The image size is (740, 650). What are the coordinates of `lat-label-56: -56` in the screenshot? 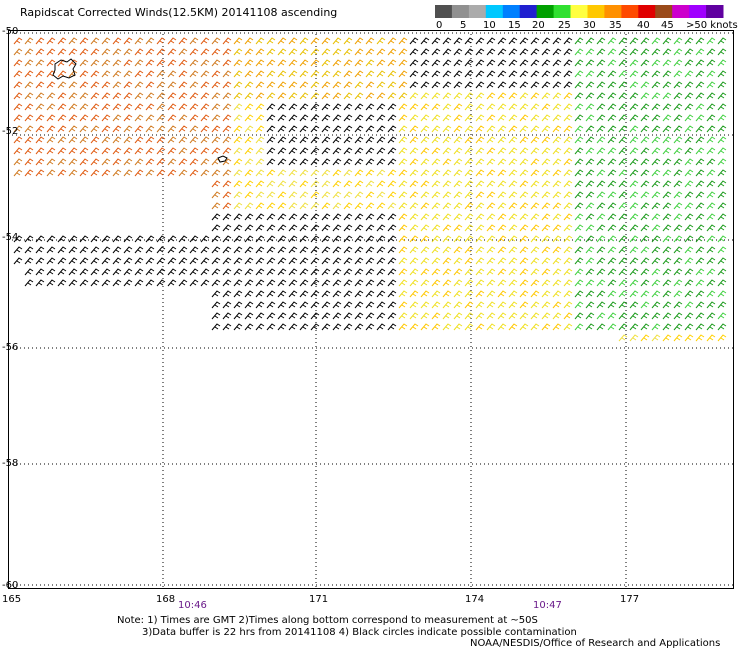 It's located at (10, 347).